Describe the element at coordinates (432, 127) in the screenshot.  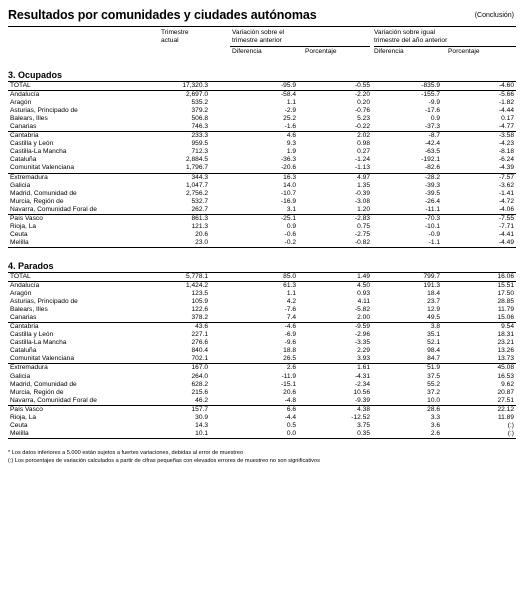
I see `cell-dif-igual: -37.3` at that location.